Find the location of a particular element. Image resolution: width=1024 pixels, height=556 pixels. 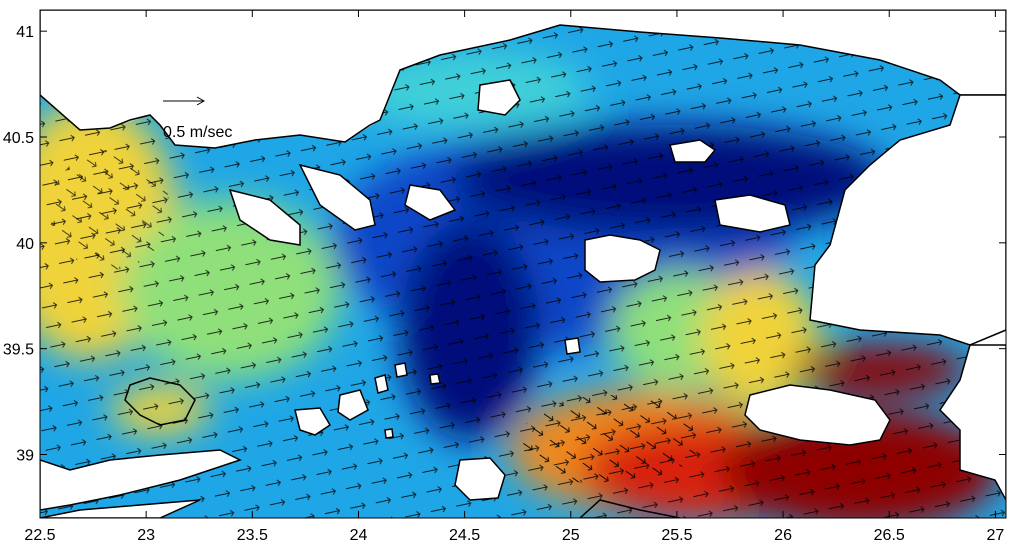

y-tick-label: 40 is located at coordinates (25, 244).